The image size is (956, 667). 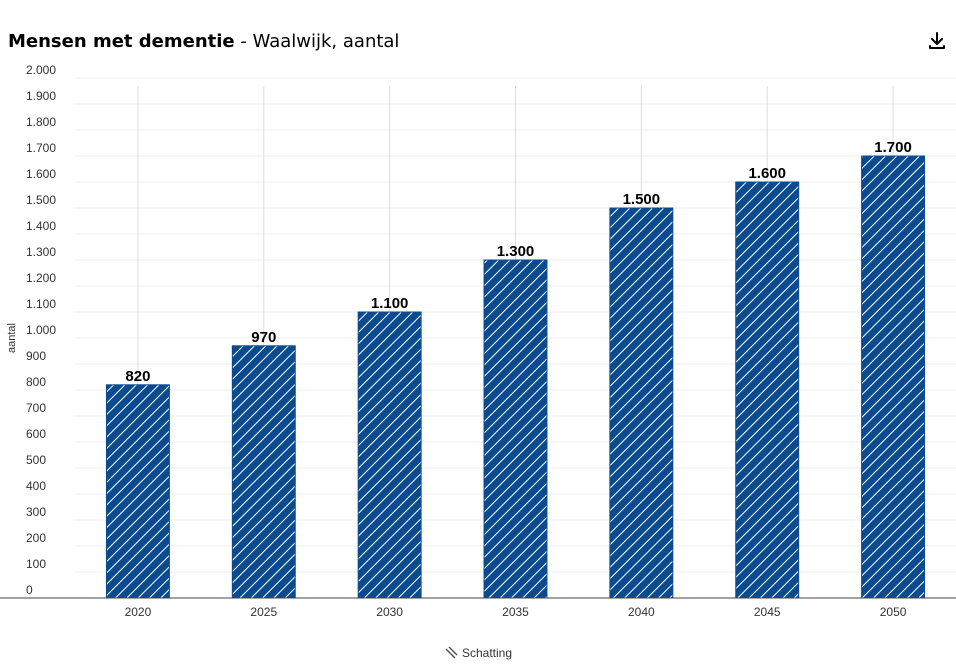 I want to click on x-tick-label-2030: 2030, so click(x=389, y=612).